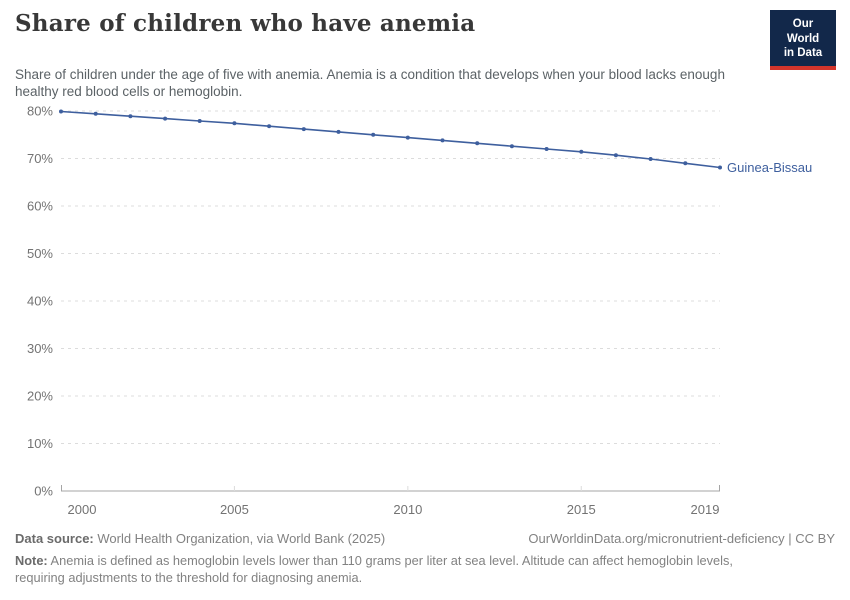  I want to click on owid-logo-line2: in Data, so click(803, 53).